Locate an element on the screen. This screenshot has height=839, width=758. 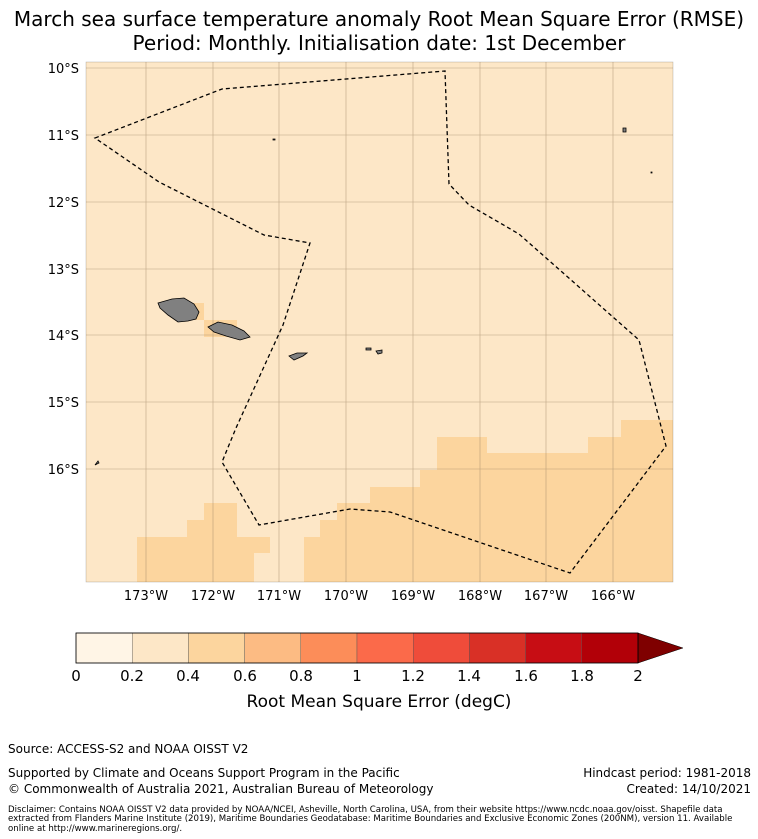
source-text: Source: ACCESS-S2 and NOAA OISST V2 is located at coordinates (128, 749).